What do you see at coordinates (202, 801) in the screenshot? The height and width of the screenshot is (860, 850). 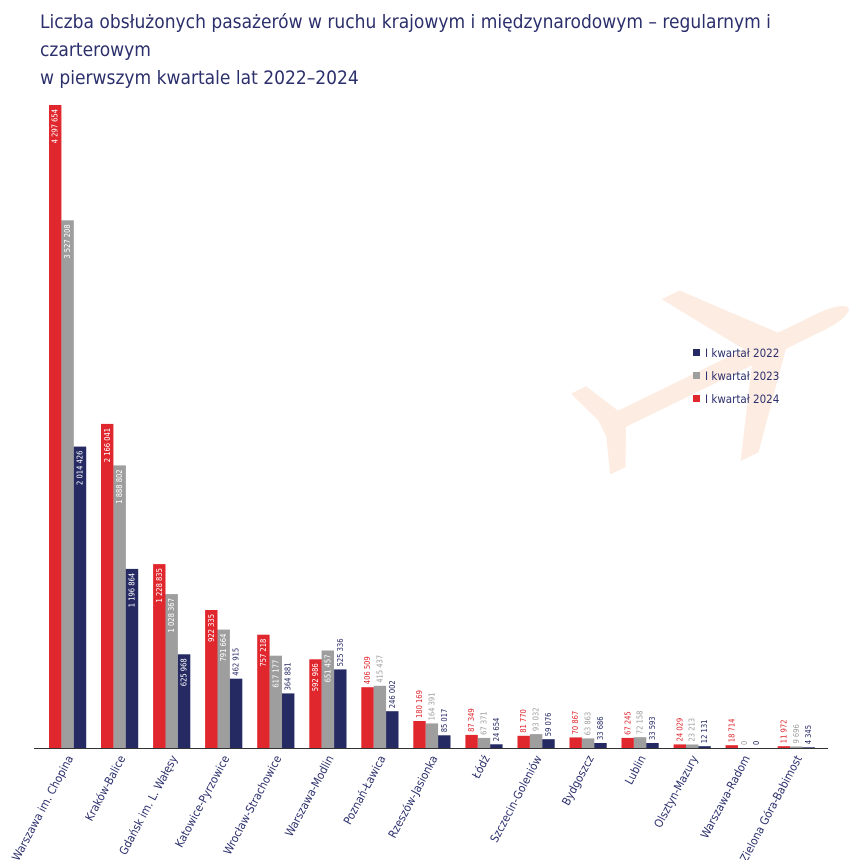 I see `x-tick-label: Katowice-Pyrzowice` at bounding box center [202, 801].